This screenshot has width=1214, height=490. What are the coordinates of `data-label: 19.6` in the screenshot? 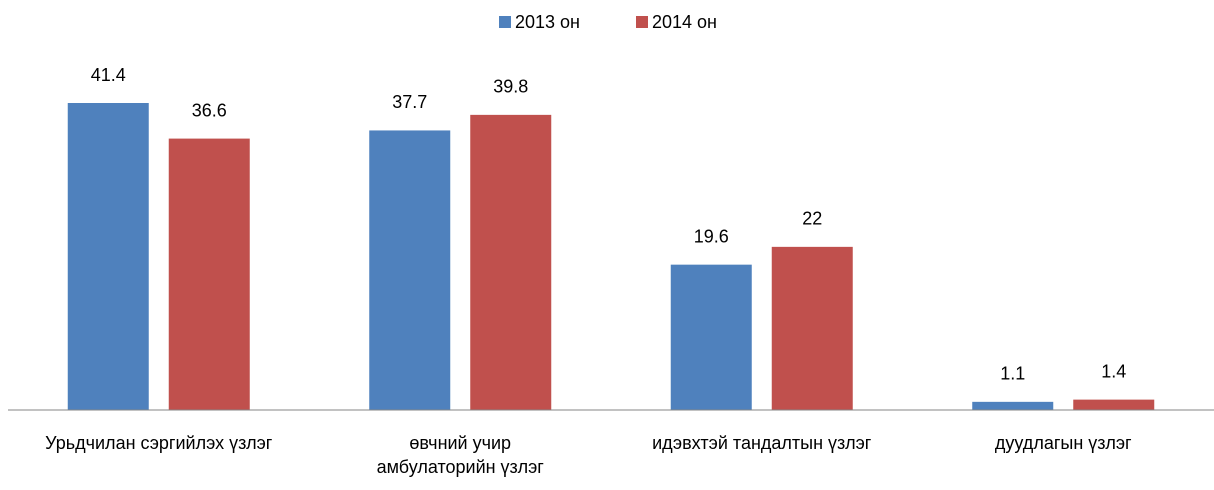 It's located at (711, 236).